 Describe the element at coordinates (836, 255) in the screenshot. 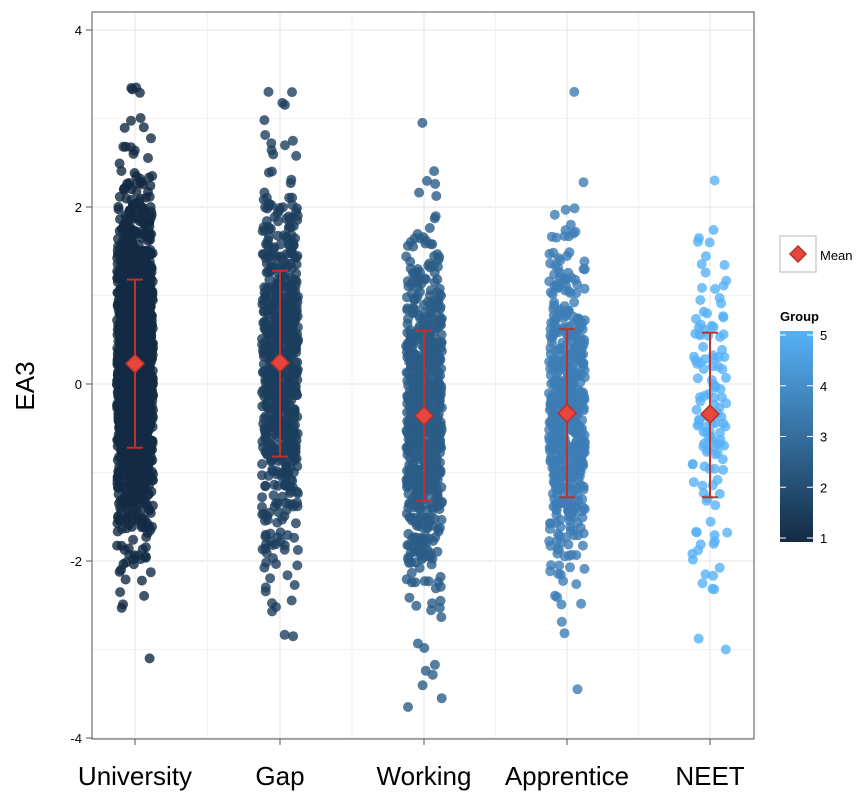

I see `legend-mean-label: Mean` at that location.